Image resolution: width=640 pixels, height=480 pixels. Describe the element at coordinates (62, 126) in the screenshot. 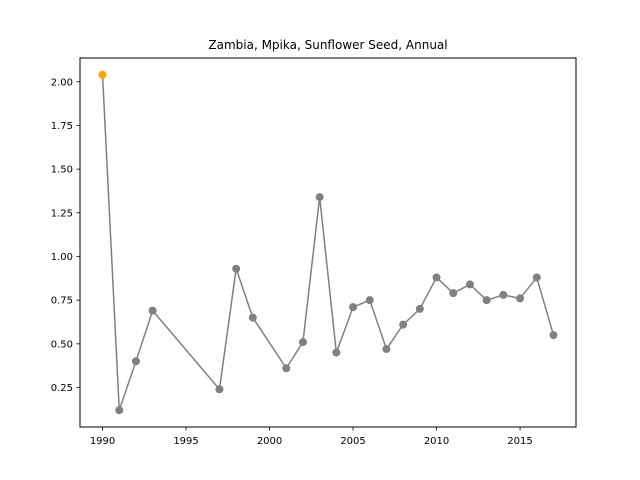

I see `y-tick-label: 1.75` at that location.